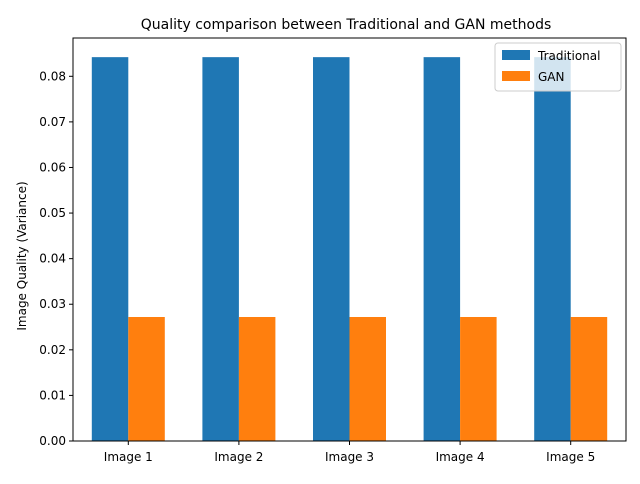 This screenshot has width=640, height=484. What do you see at coordinates (128, 457) in the screenshot?
I see `x-tick-label: Image 1` at bounding box center [128, 457].